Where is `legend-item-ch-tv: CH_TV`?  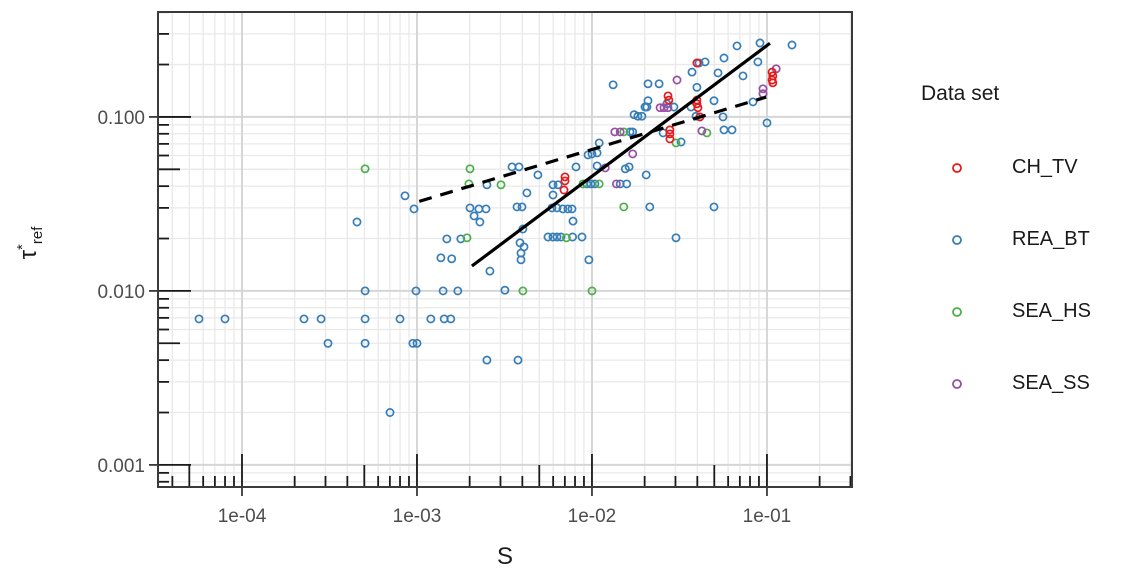
legend-item-ch-tv: CH_TV is located at coordinates (1013, 167).